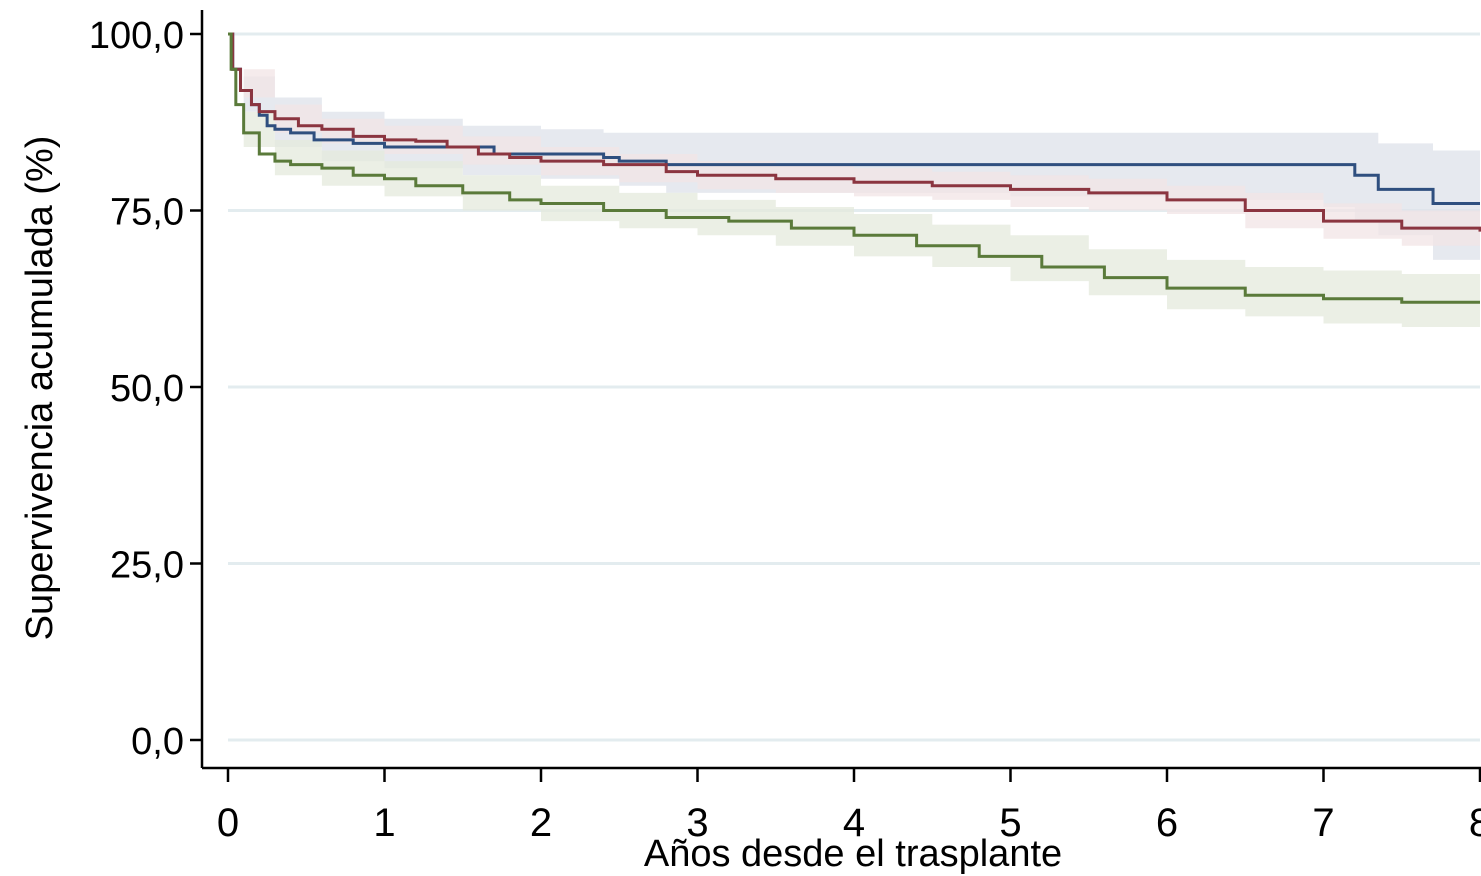  Describe the element at coordinates (136, 36) in the screenshot. I see `y-tick-label: 100,0` at that location.